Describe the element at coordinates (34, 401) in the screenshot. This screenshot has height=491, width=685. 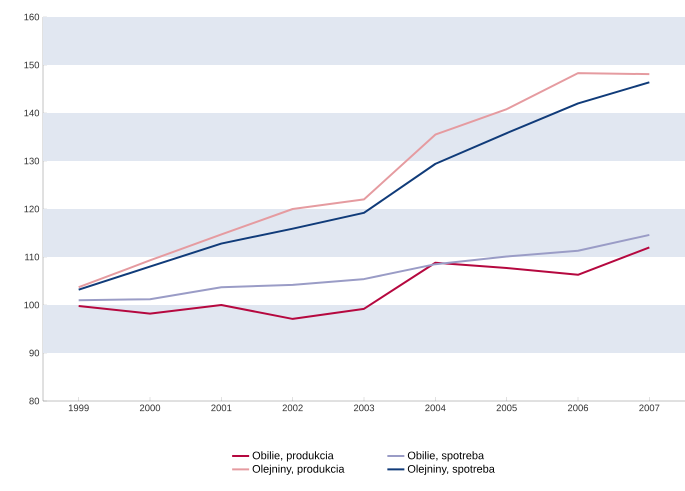
I see `y-tick-label: 80` at that location.